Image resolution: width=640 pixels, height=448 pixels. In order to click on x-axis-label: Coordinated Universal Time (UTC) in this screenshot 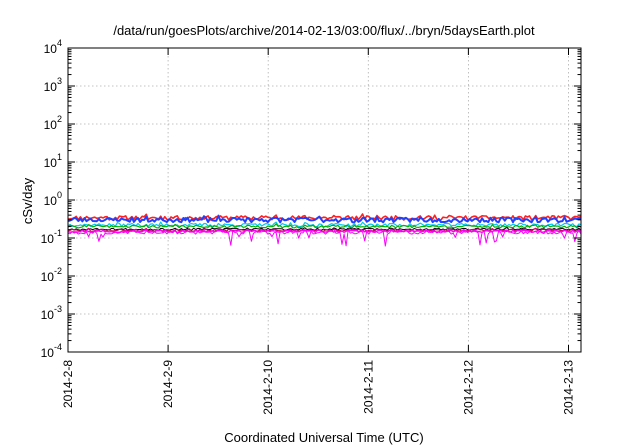, I will do `click(323, 437)`.